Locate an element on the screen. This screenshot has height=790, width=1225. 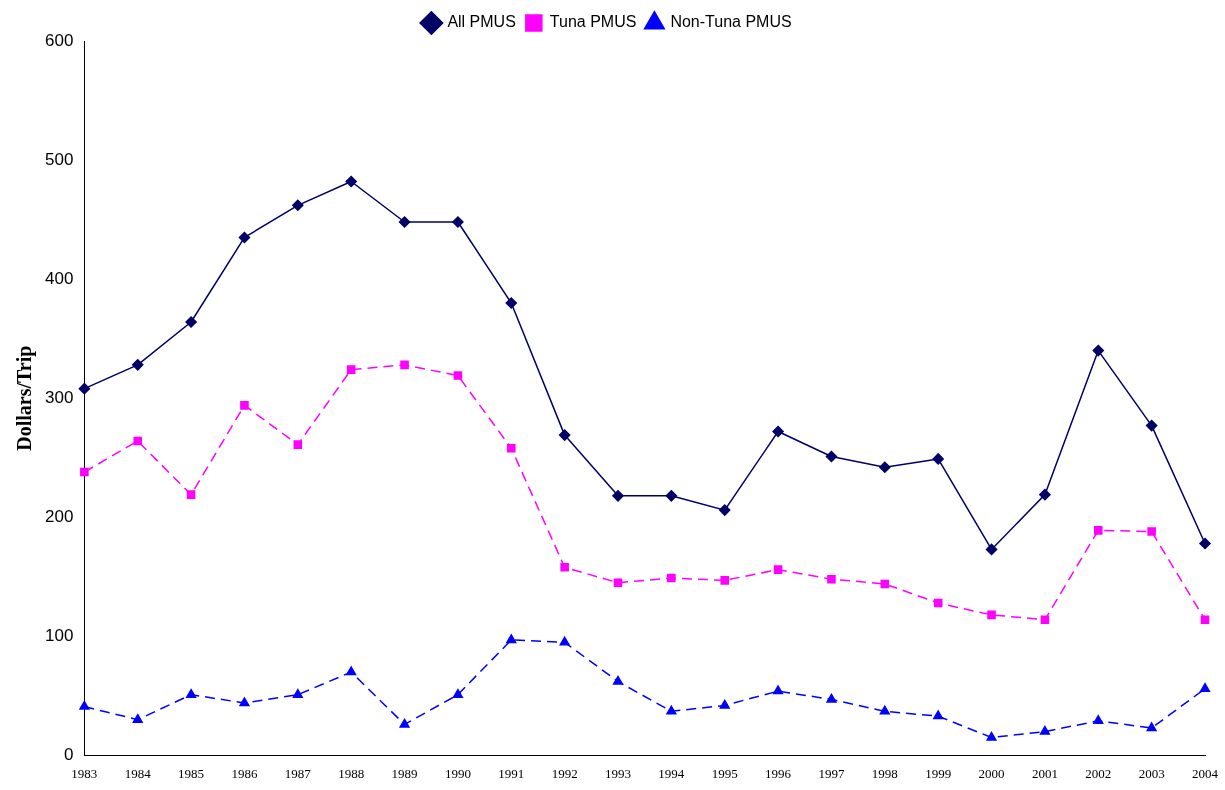
x-tick-label: 1991 is located at coordinates (511, 773).